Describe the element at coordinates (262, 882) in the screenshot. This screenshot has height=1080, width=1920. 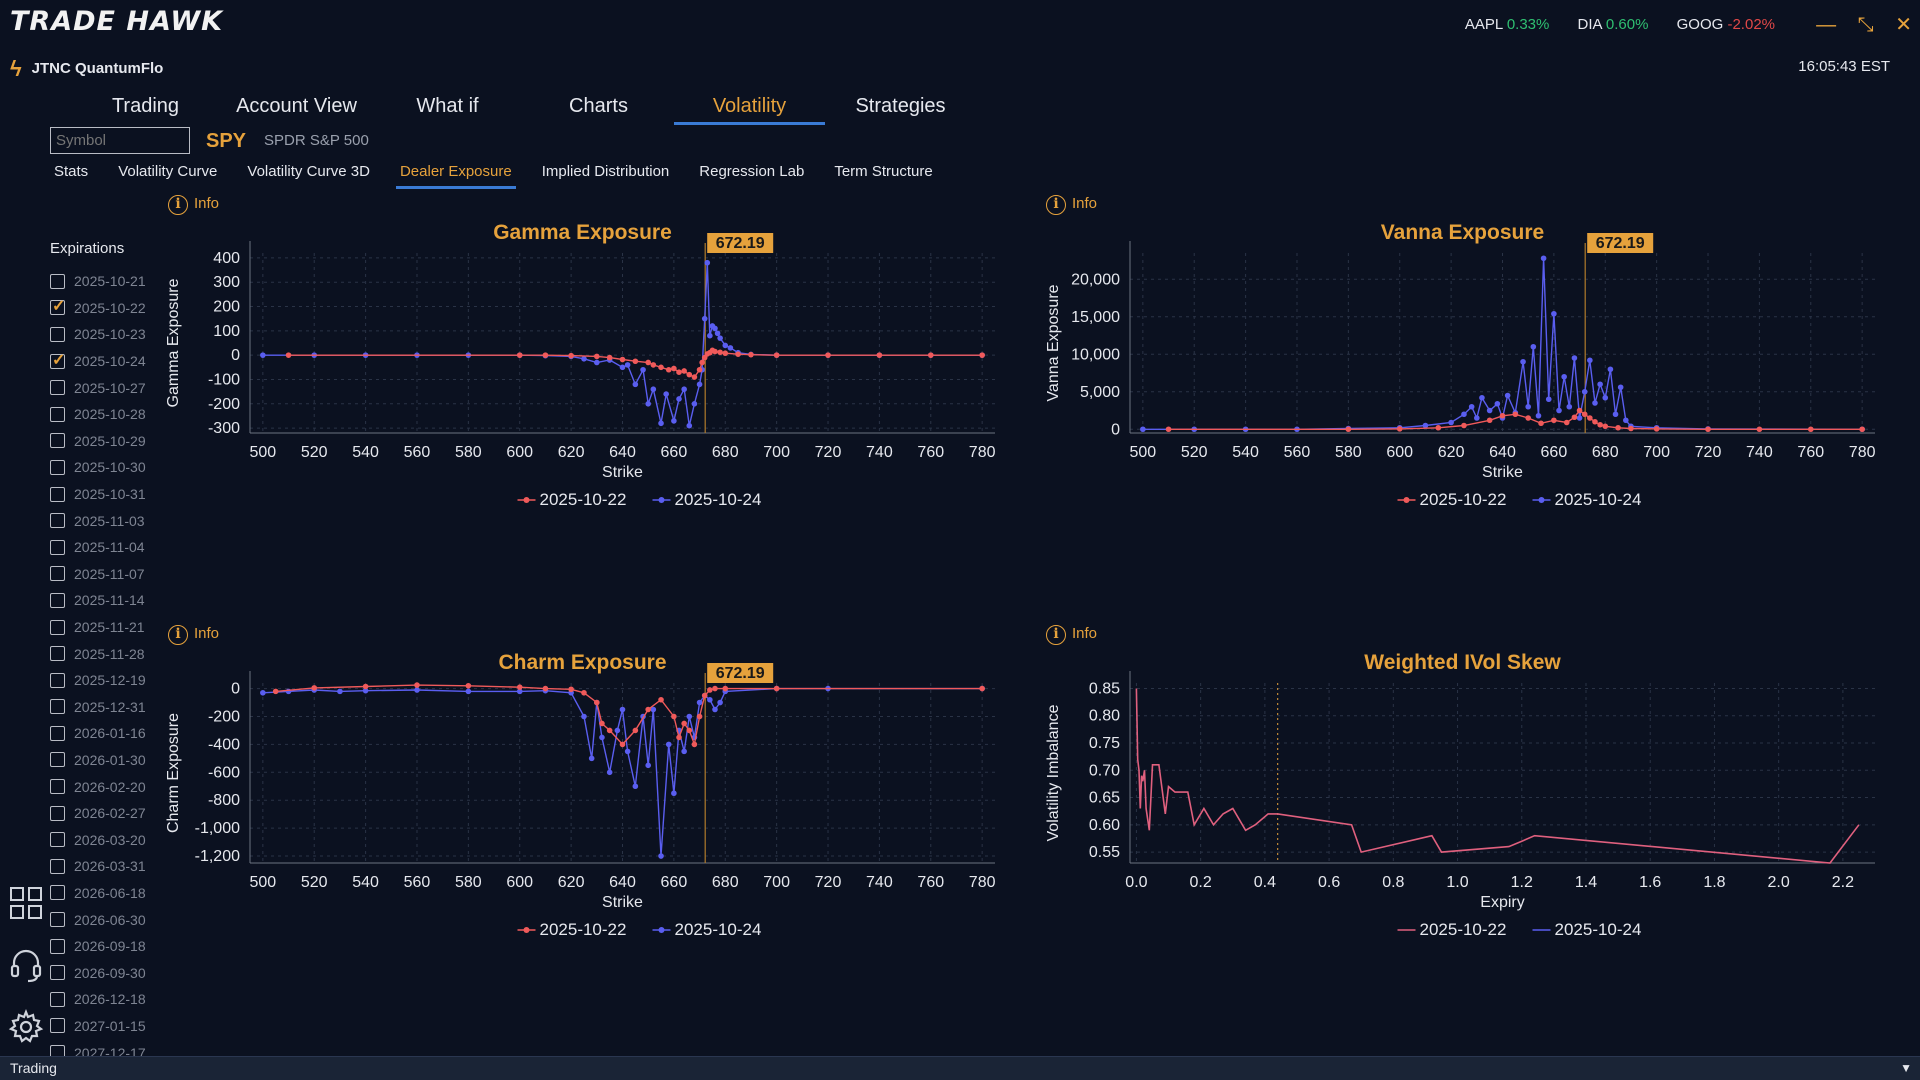
I see `x-tick-label: 500` at that location.